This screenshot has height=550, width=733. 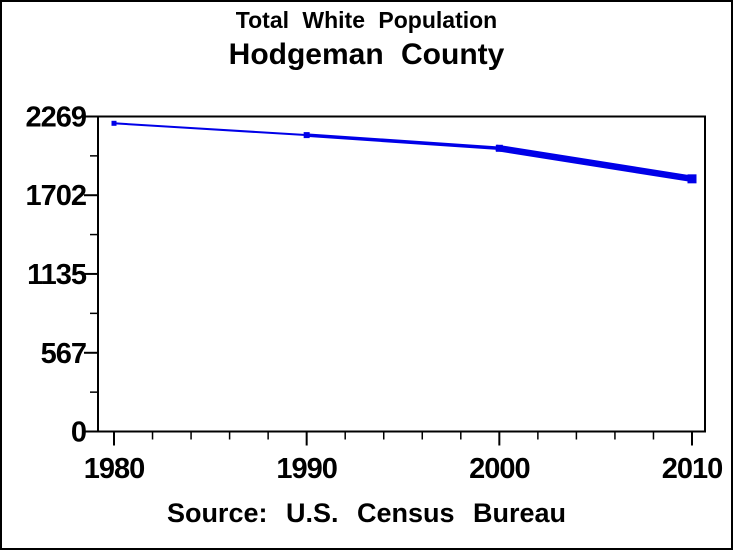 What do you see at coordinates (366, 54) in the screenshot?
I see `chart-subtitle: Hodgeman County` at bounding box center [366, 54].